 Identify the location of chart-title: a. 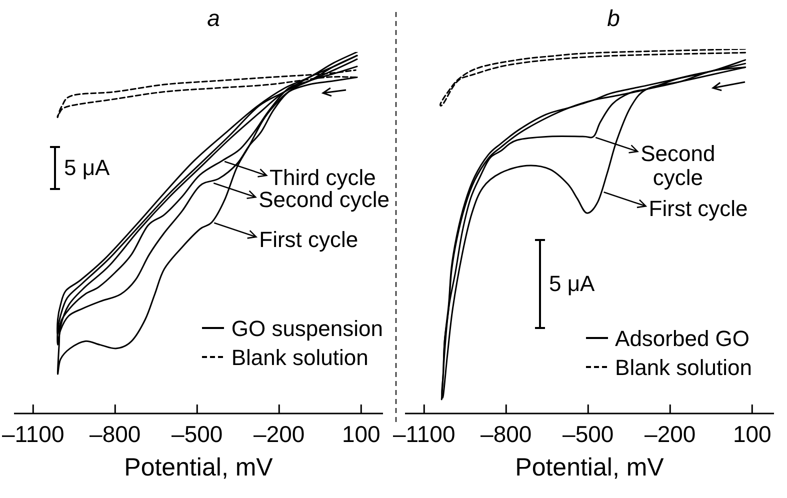
(213, 18).